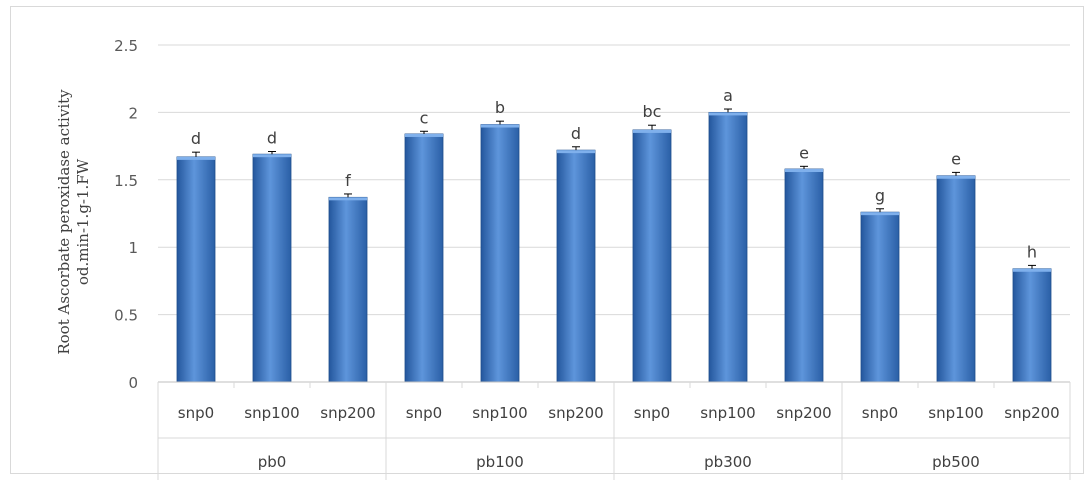 The height and width of the screenshot is (480, 1091). I want to click on y-tick-label: 1.5, so click(126, 181).